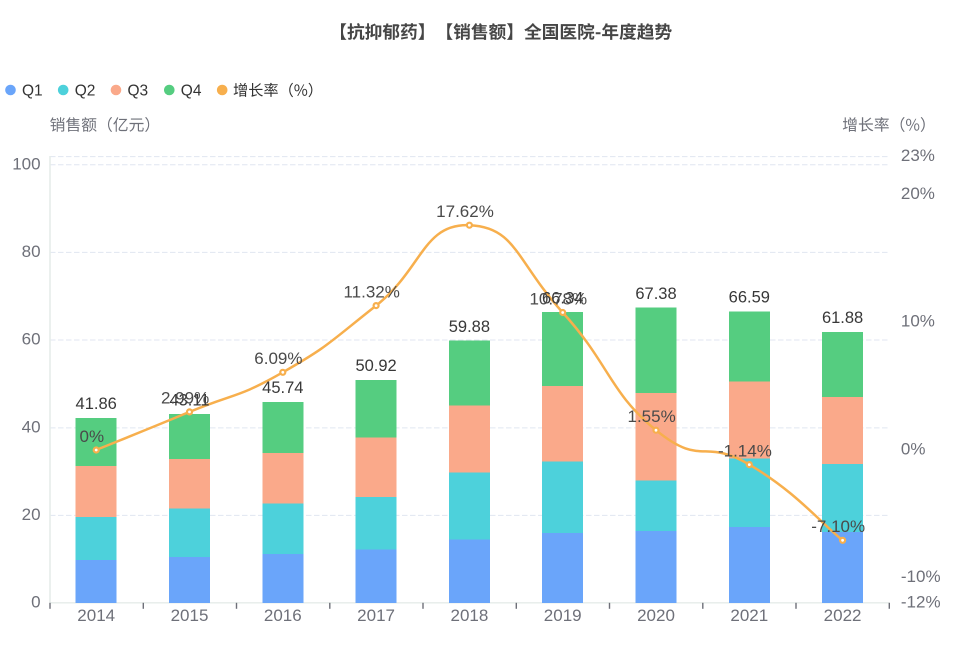 This screenshot has width=955, height=649. Describe the element at coordinates (838, 526) in the screenshot. I see `svg-text: -7.10%` at that location.